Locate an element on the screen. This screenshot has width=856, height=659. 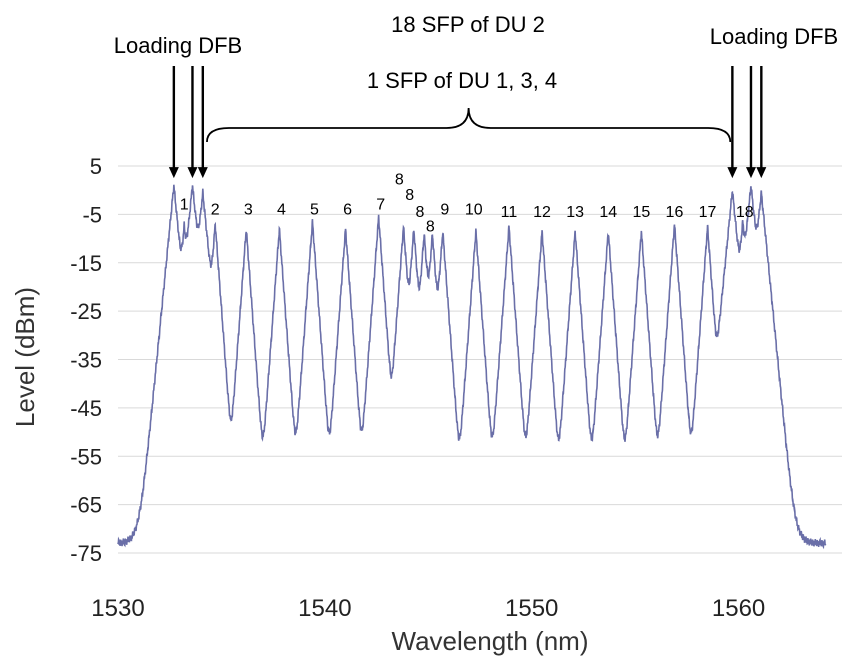
left-annotation: Loading DFB is located at coordinates (178, 45).